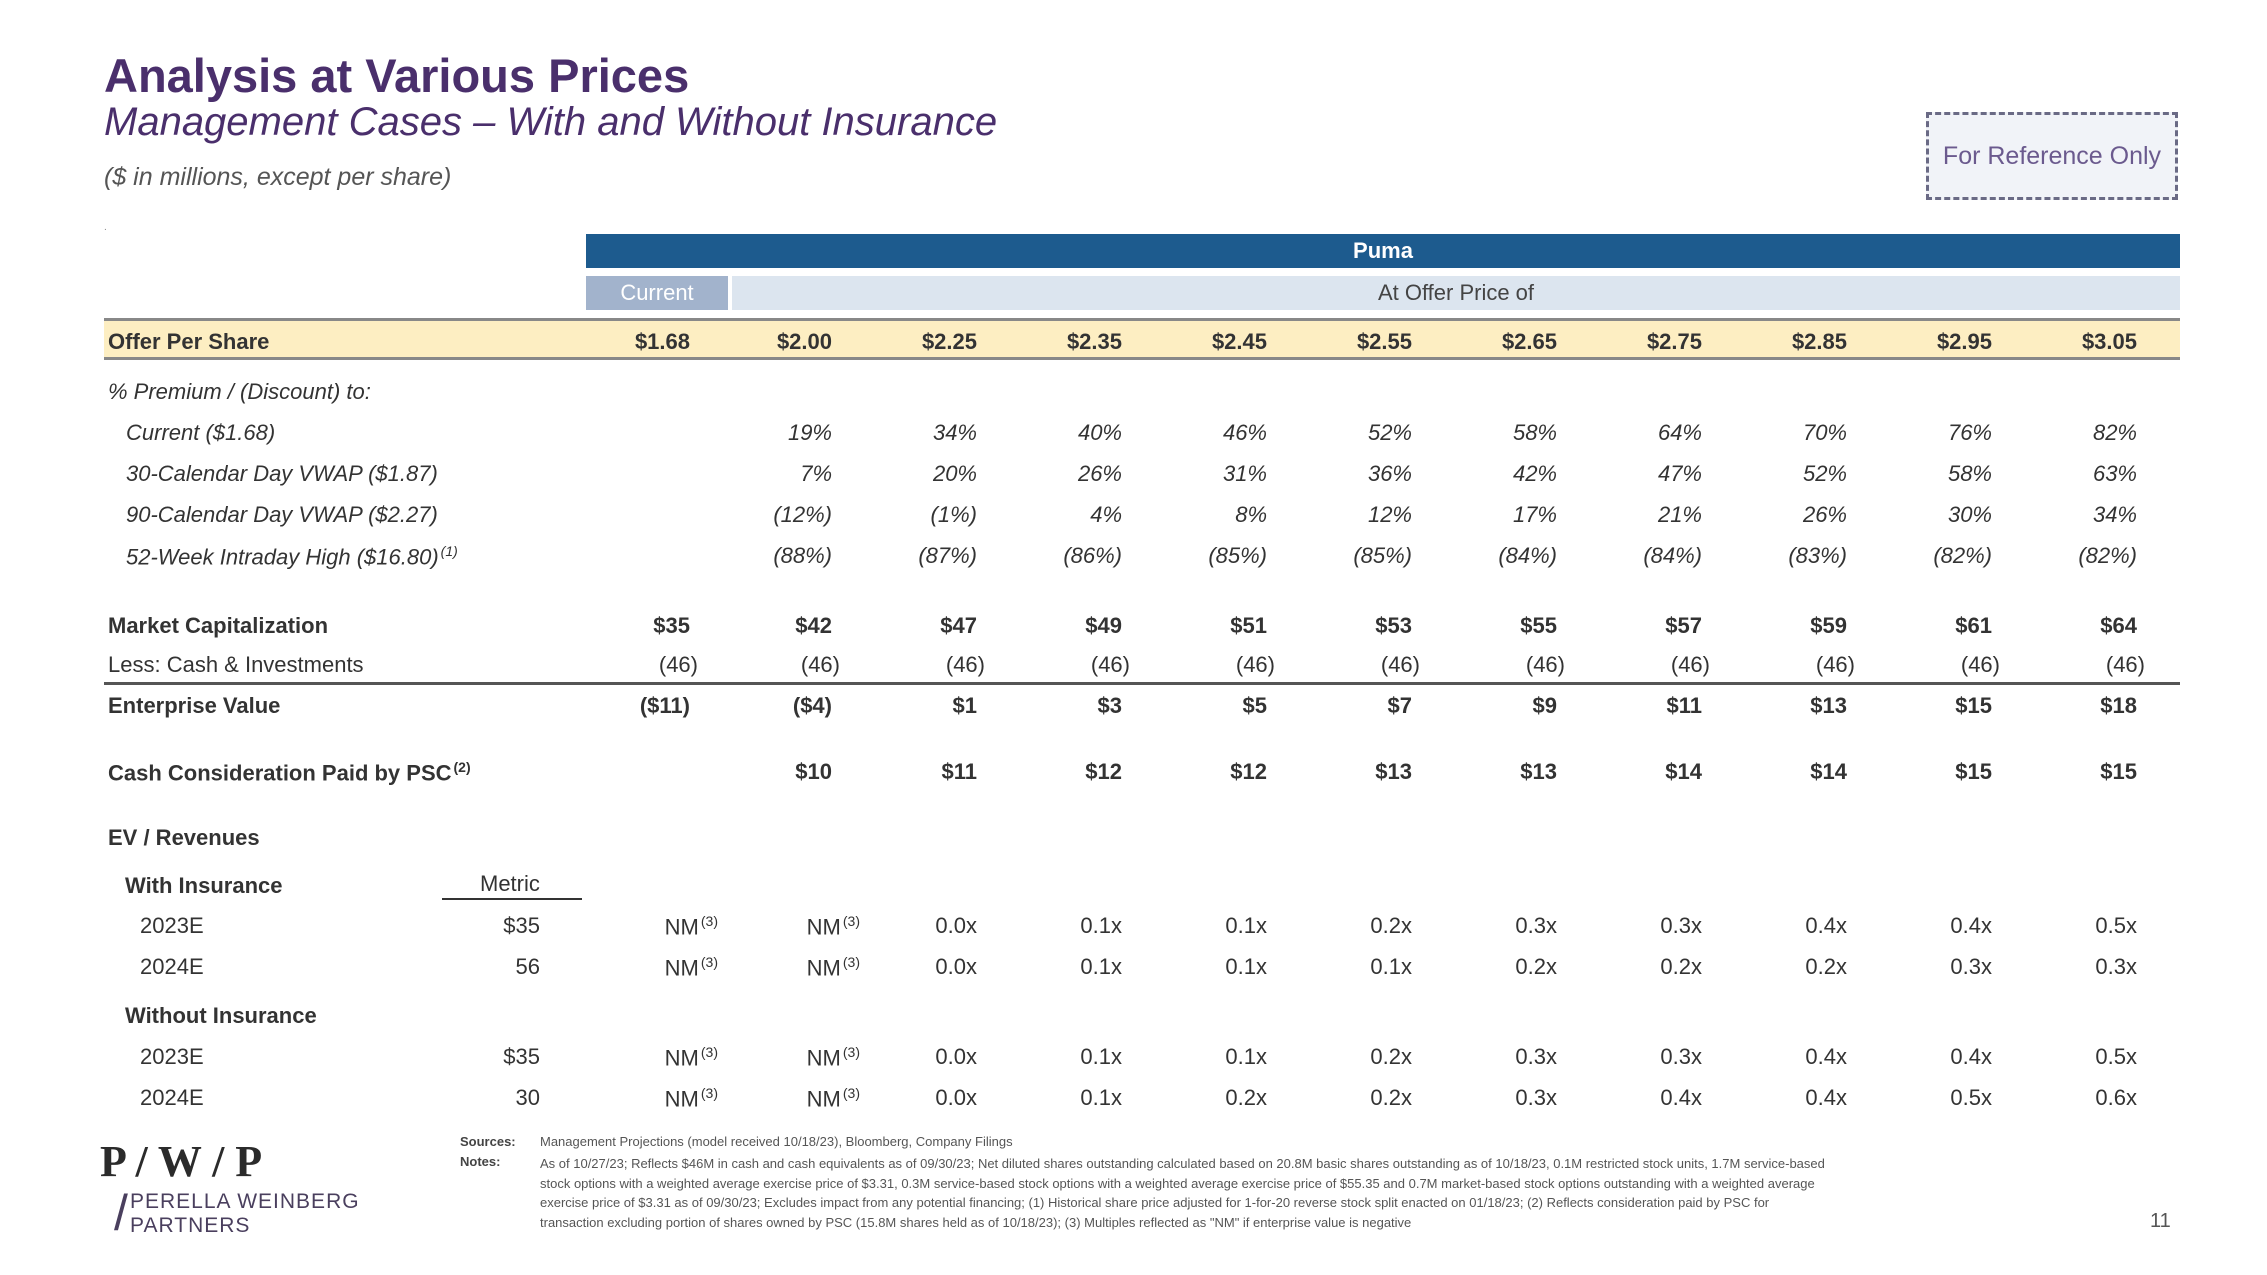 The width and height of the screenshot is (2267, 1275). Describe the element at coordinates (897, 474) in the screenshot. I see `premium-cell: 20%` at that location.